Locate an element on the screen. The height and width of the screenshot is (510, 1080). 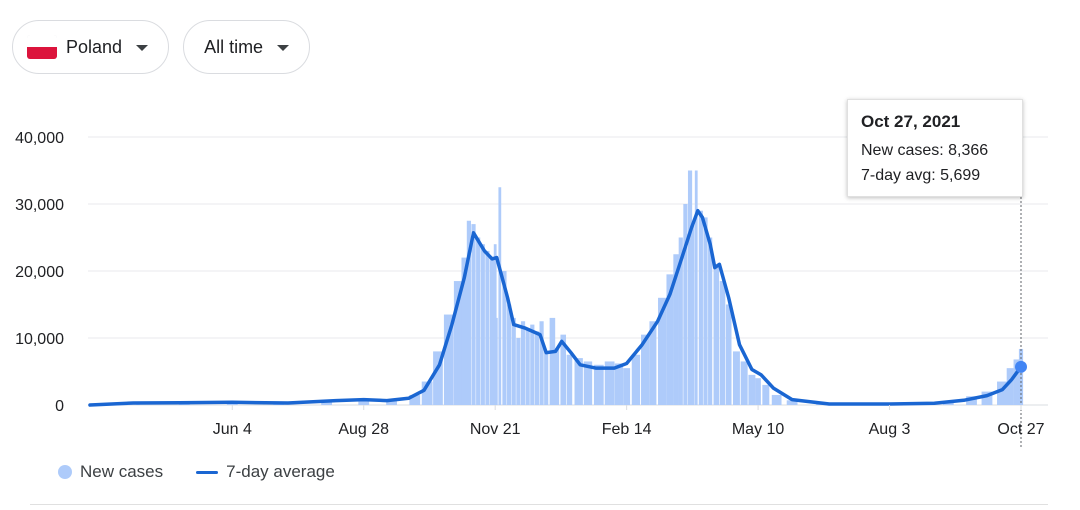
period-selector-label: All time is located at coordinates (234, 46).